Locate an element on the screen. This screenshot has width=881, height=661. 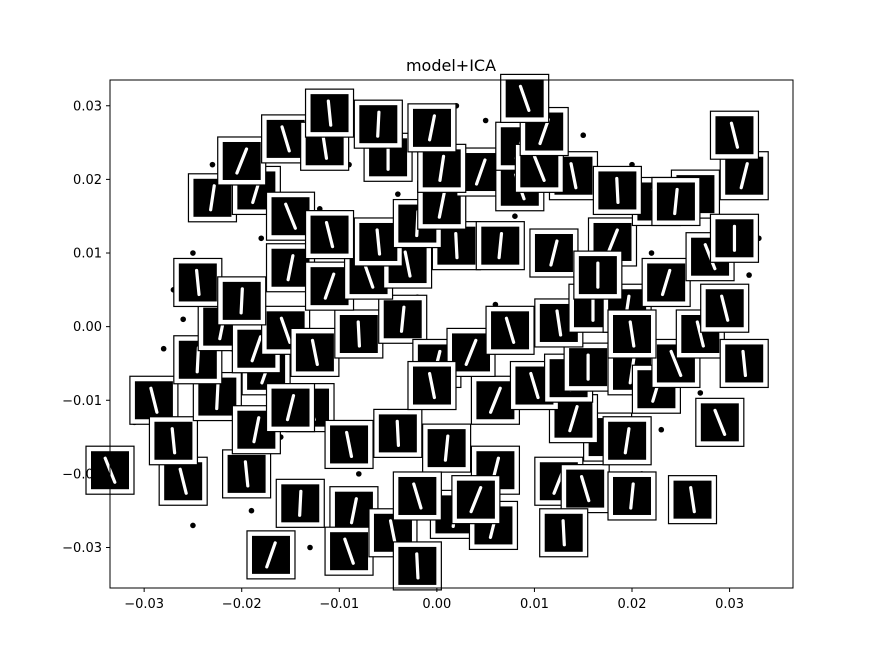
y-tick-label: 0.02 is located at coordinates (87, 180).